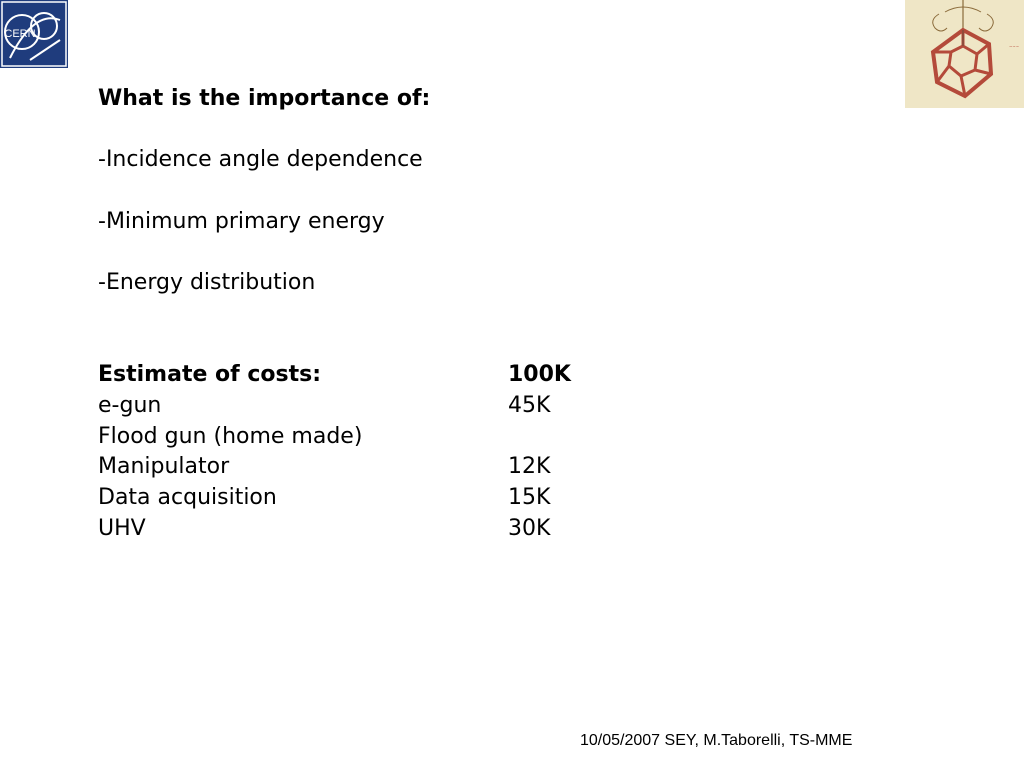 The image size is (1024, 768). What do you see at coordinates (398, 437) in the screenshot?
I see `table-row: Flood gun (home made)` at bounding box center [398, 437].